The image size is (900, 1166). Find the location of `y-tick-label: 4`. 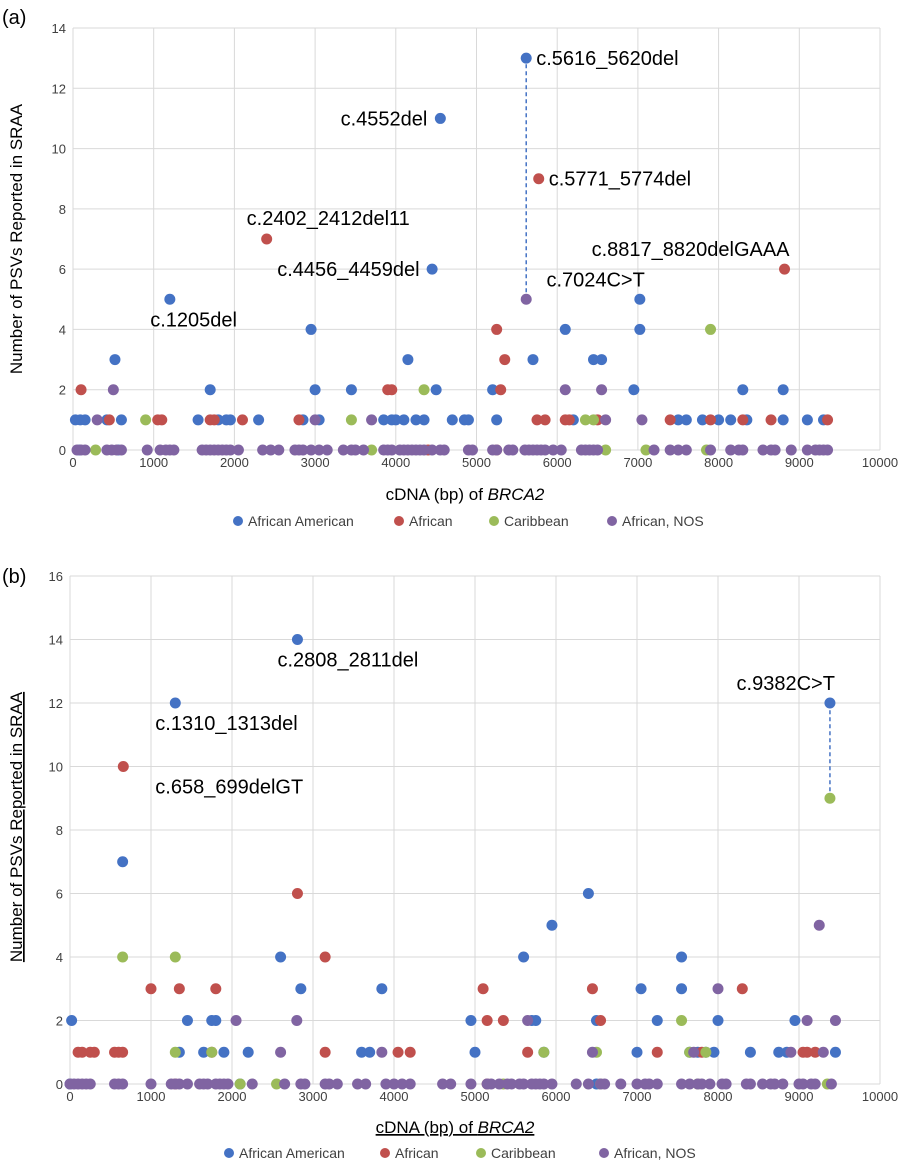

y-tick-label: 4 is located at coordinates (62, 329).